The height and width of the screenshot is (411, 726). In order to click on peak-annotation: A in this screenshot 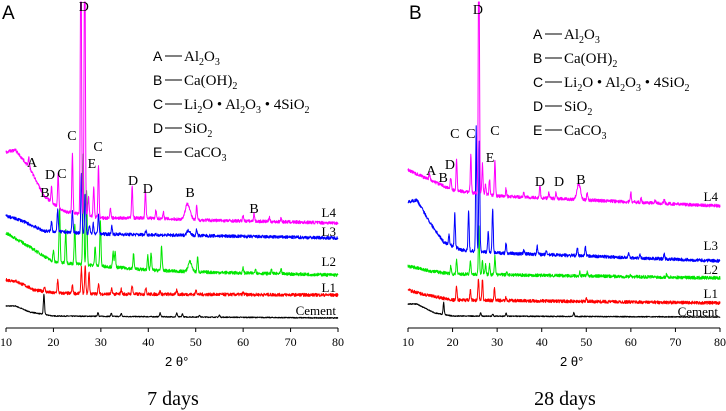, I will do `click(32, 163)`.